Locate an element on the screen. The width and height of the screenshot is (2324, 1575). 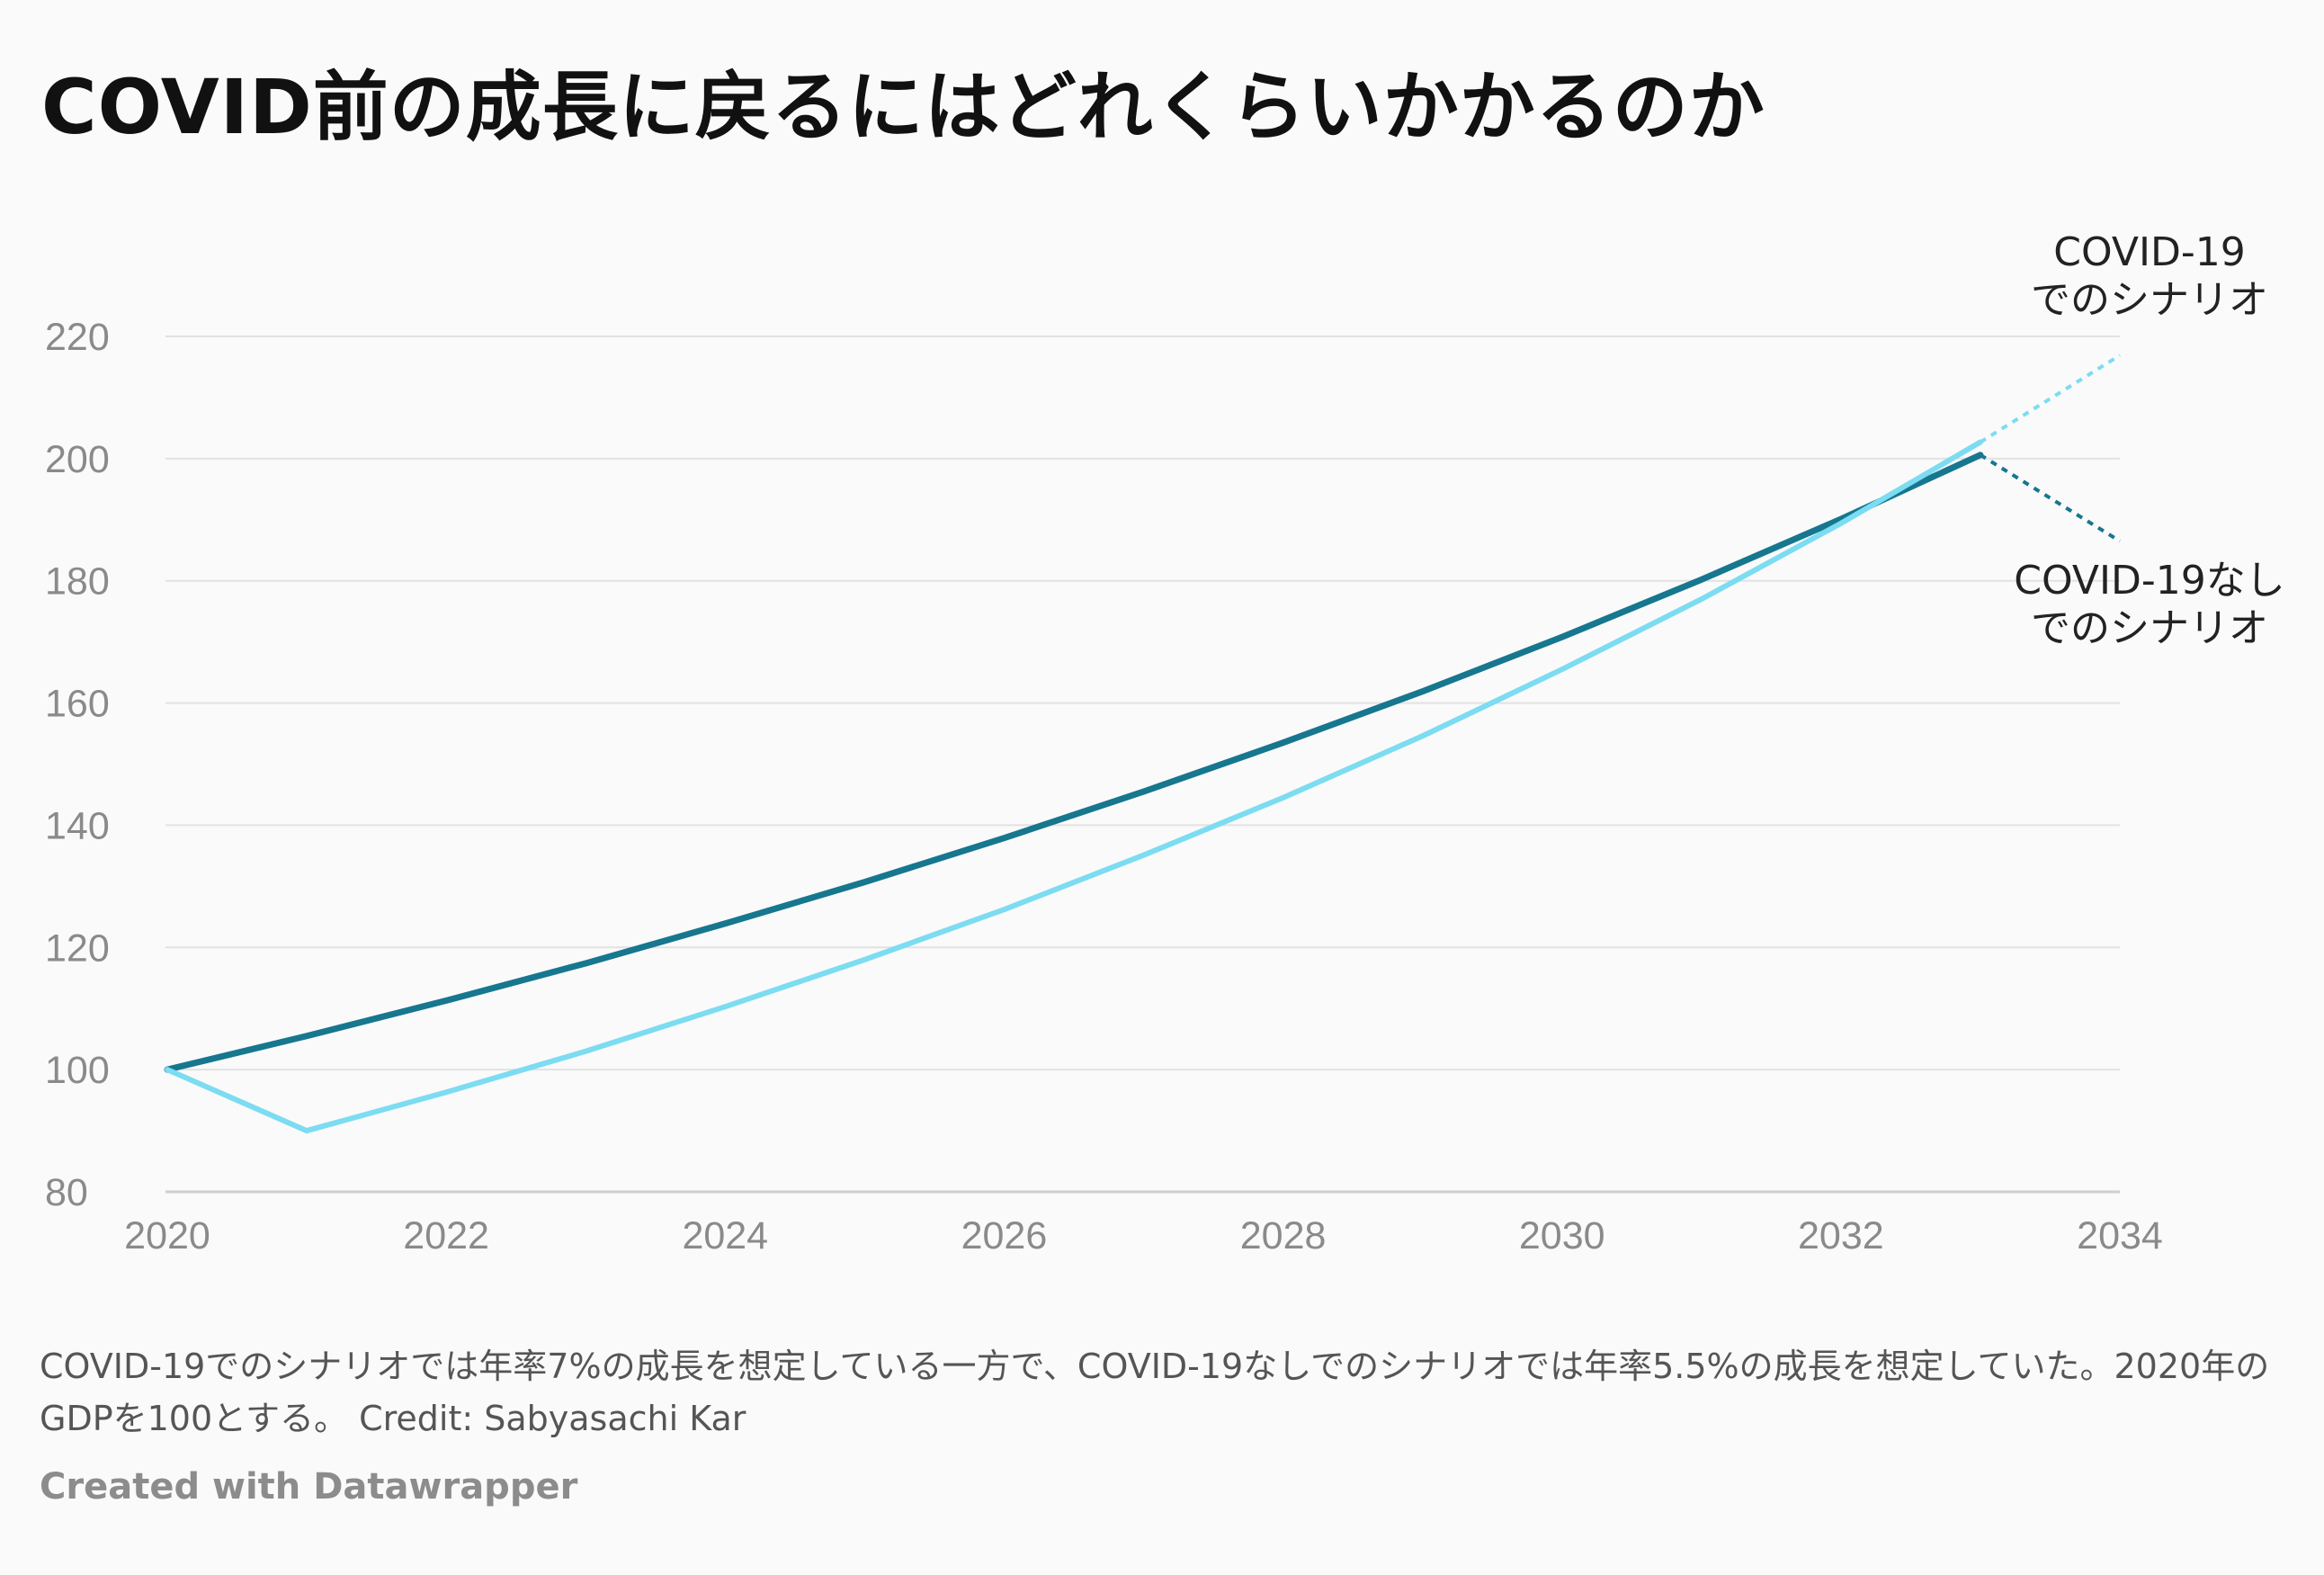
series-label-line: COVID-19 is located at coordinates (2149, 252).